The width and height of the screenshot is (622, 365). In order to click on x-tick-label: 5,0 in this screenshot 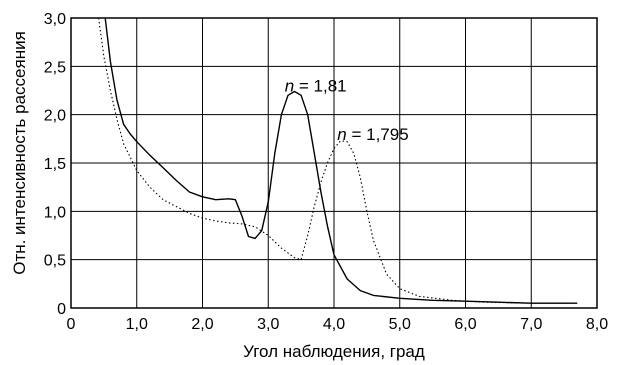, I will do `click(400, 324)`.